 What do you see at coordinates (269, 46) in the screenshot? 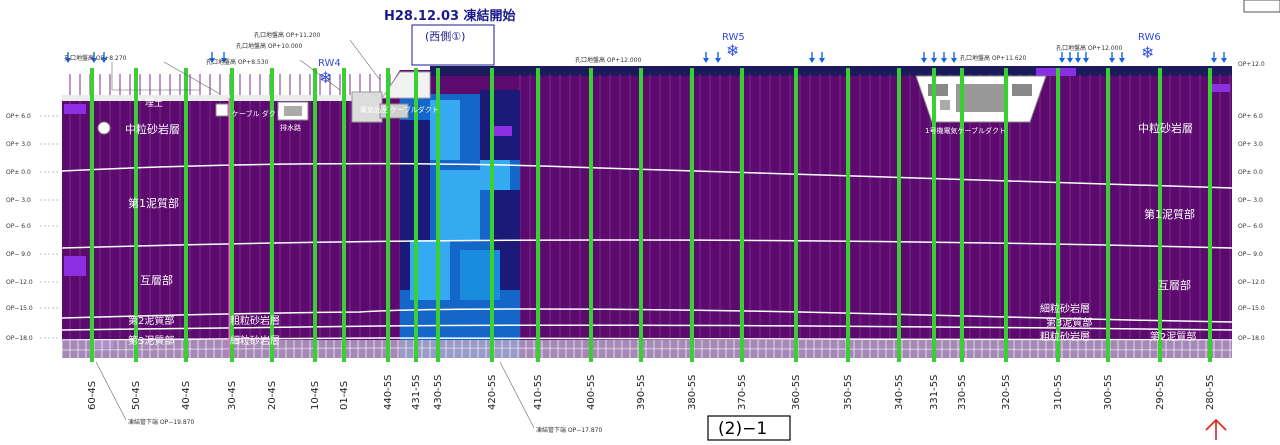
I see `hole-3-label: 孔口地盤高 OP+10.000` at bounding box center [269, 46].